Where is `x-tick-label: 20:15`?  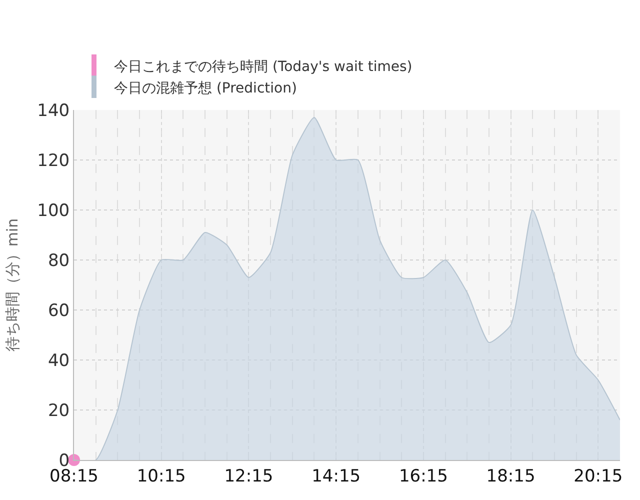
x-tick-label: 20:15 is located at coordinates (598, 476).